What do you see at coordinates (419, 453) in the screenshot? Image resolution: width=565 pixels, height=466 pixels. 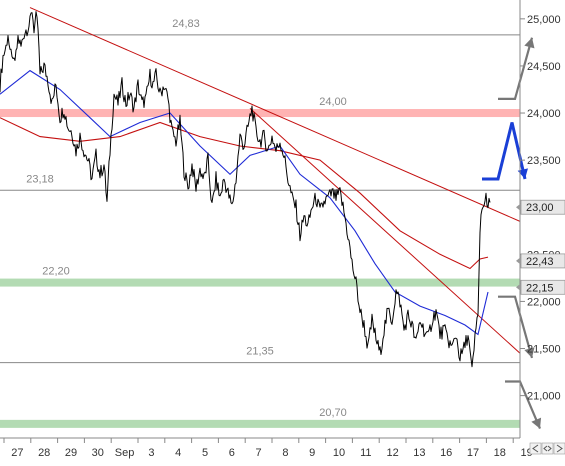 I see `x-tick-label-15: 13` at bounding box center [419, 453].